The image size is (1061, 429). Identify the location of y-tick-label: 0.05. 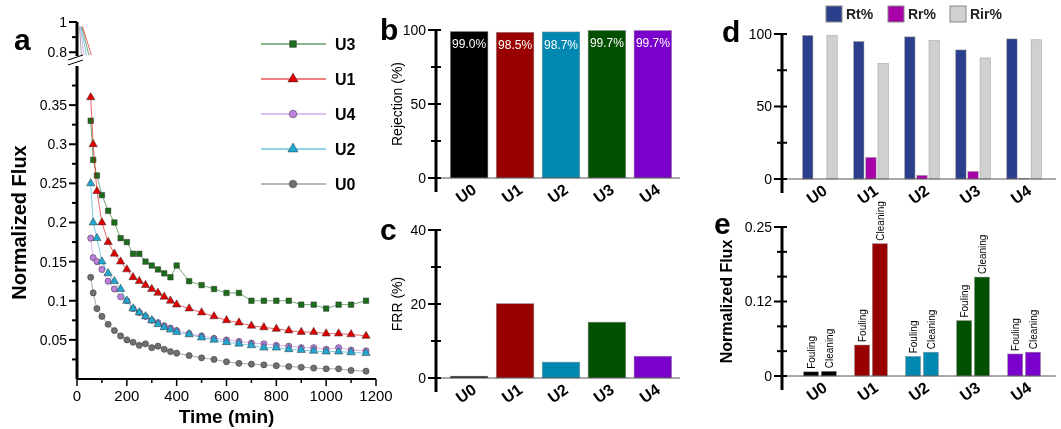
(53, 339).